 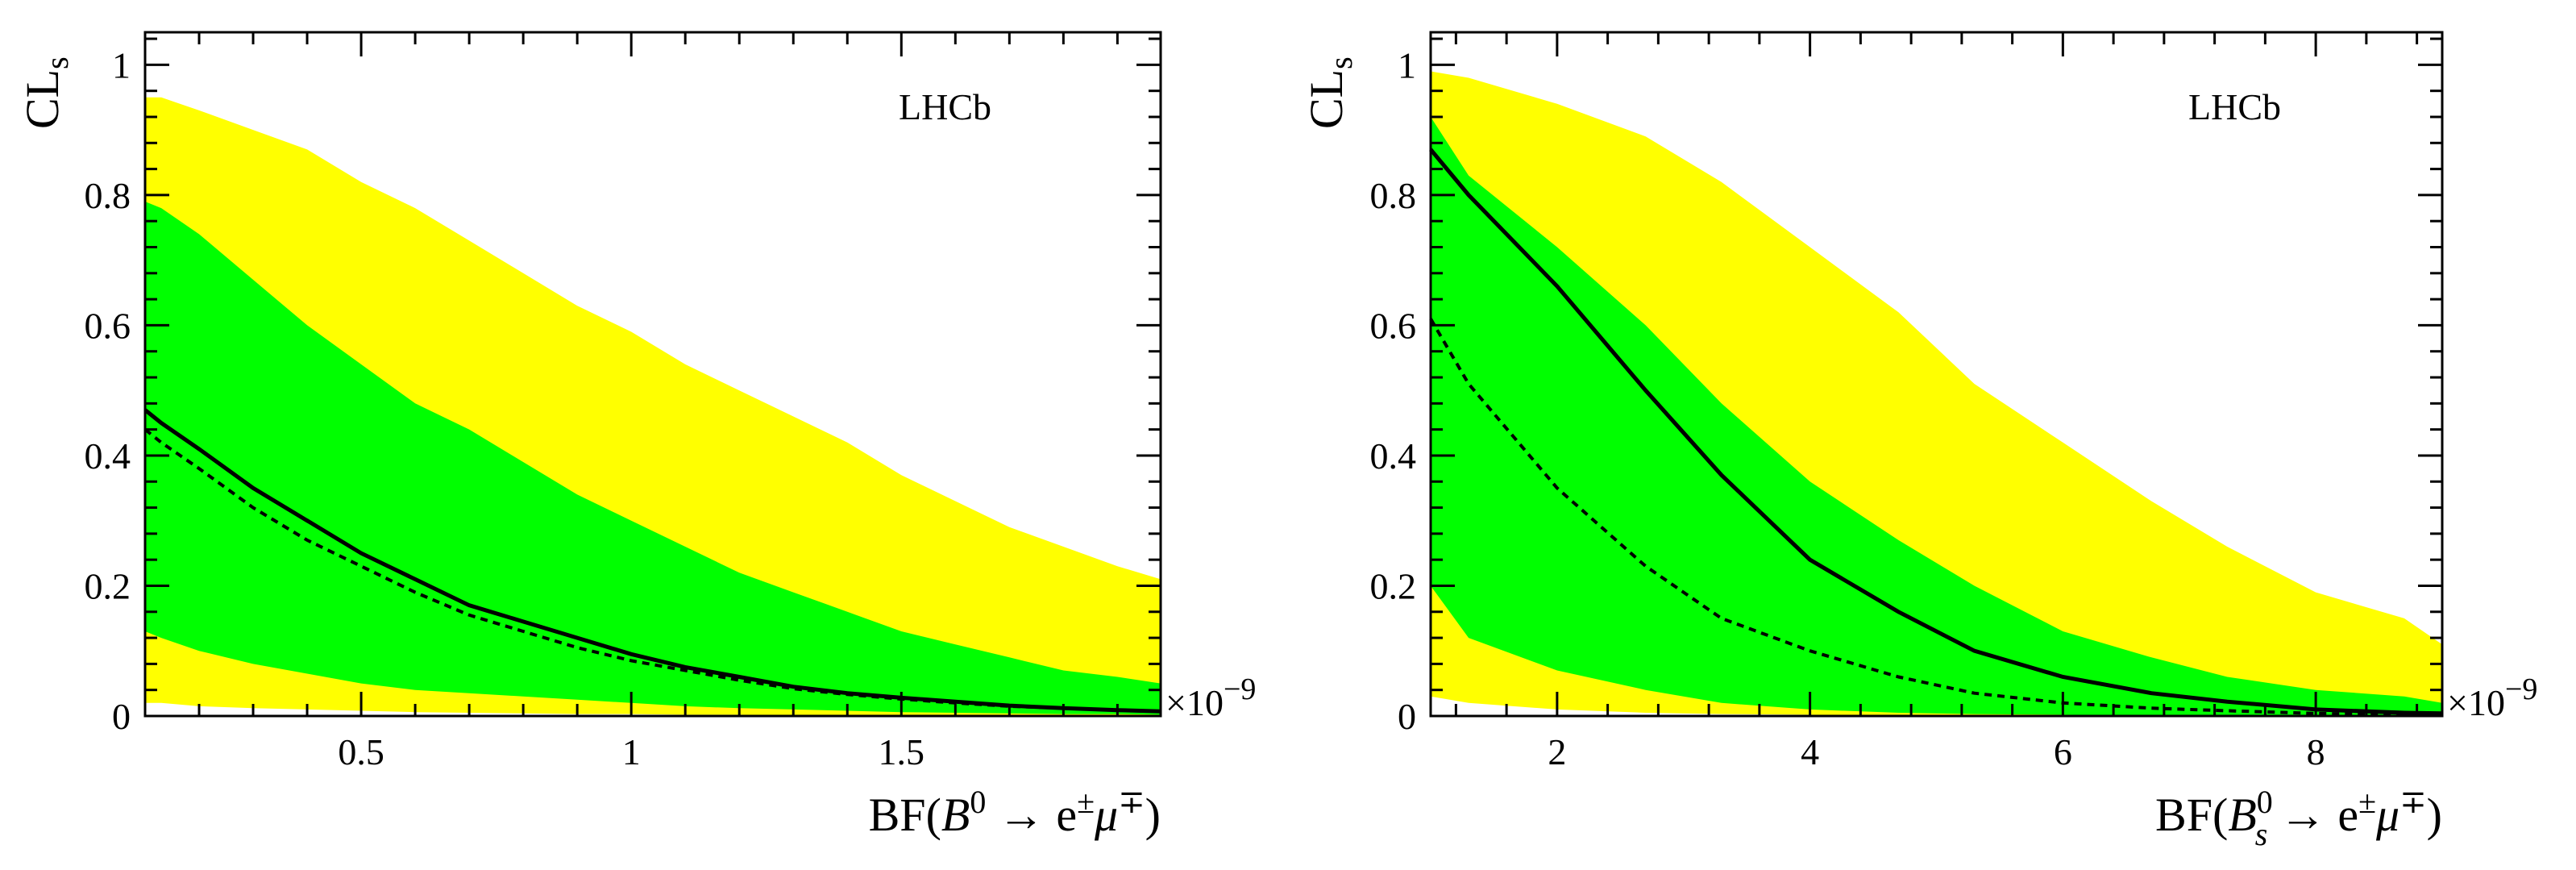 What do you see at coordinates (2063, 751) in the screenshot?
I see `right-x-tick-label: 6` at bounding box center [2063, 751].